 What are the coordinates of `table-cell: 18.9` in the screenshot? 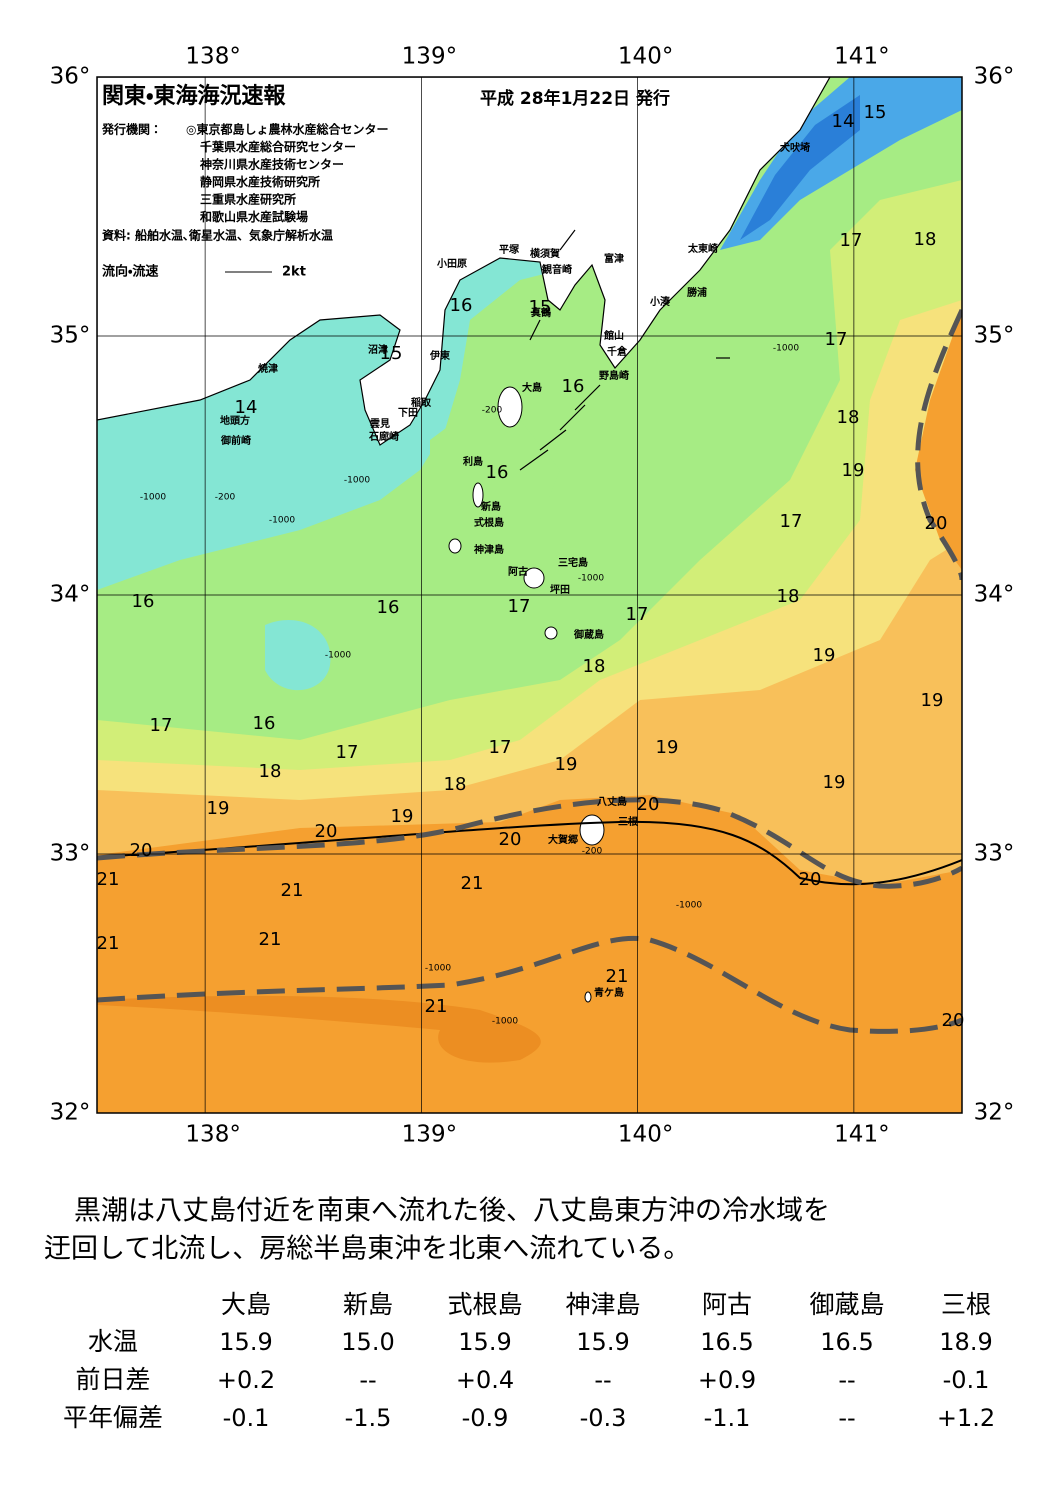 It's located at (965, 1342).